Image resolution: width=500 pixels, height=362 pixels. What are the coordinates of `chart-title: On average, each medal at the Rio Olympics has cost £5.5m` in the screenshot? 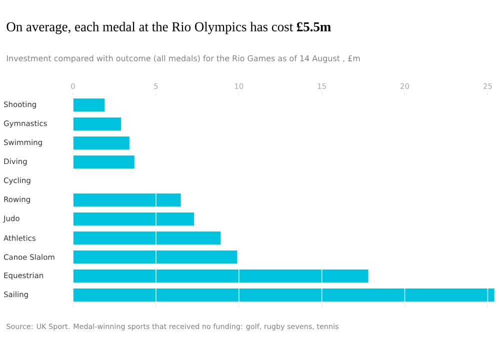 It's located at (168, 28).